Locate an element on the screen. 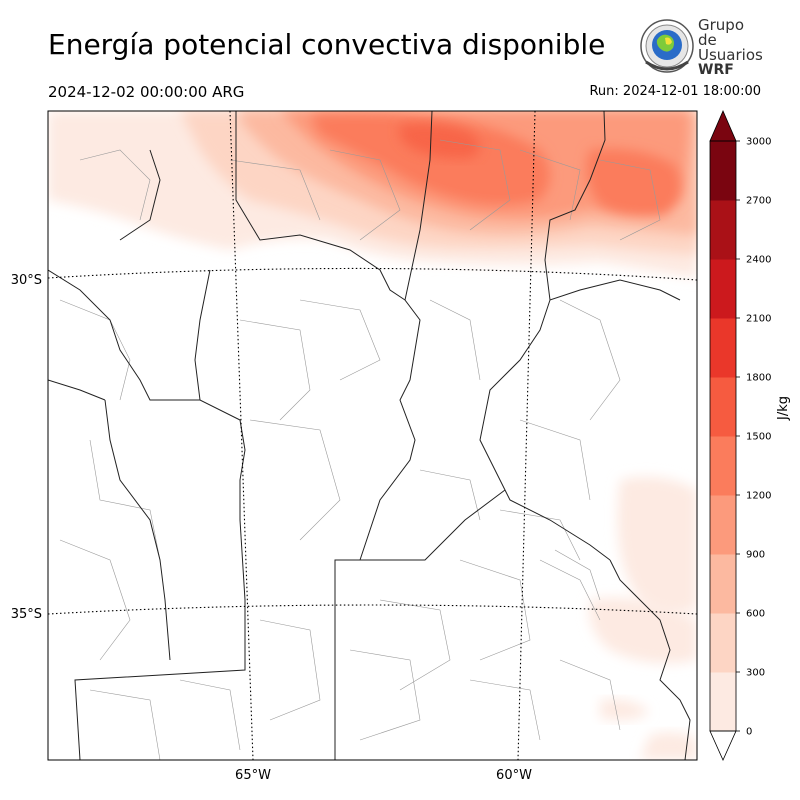 Image resolution: width=800 pixels, height=800 pixels. lat-label-35s: 35°S is located at coordinates (26, 614).